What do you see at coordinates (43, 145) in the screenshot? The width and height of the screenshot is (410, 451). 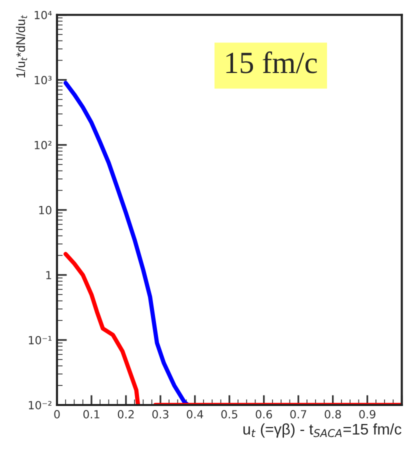 I see `y-tick-label: 10²` at bounding box center [43, 145].